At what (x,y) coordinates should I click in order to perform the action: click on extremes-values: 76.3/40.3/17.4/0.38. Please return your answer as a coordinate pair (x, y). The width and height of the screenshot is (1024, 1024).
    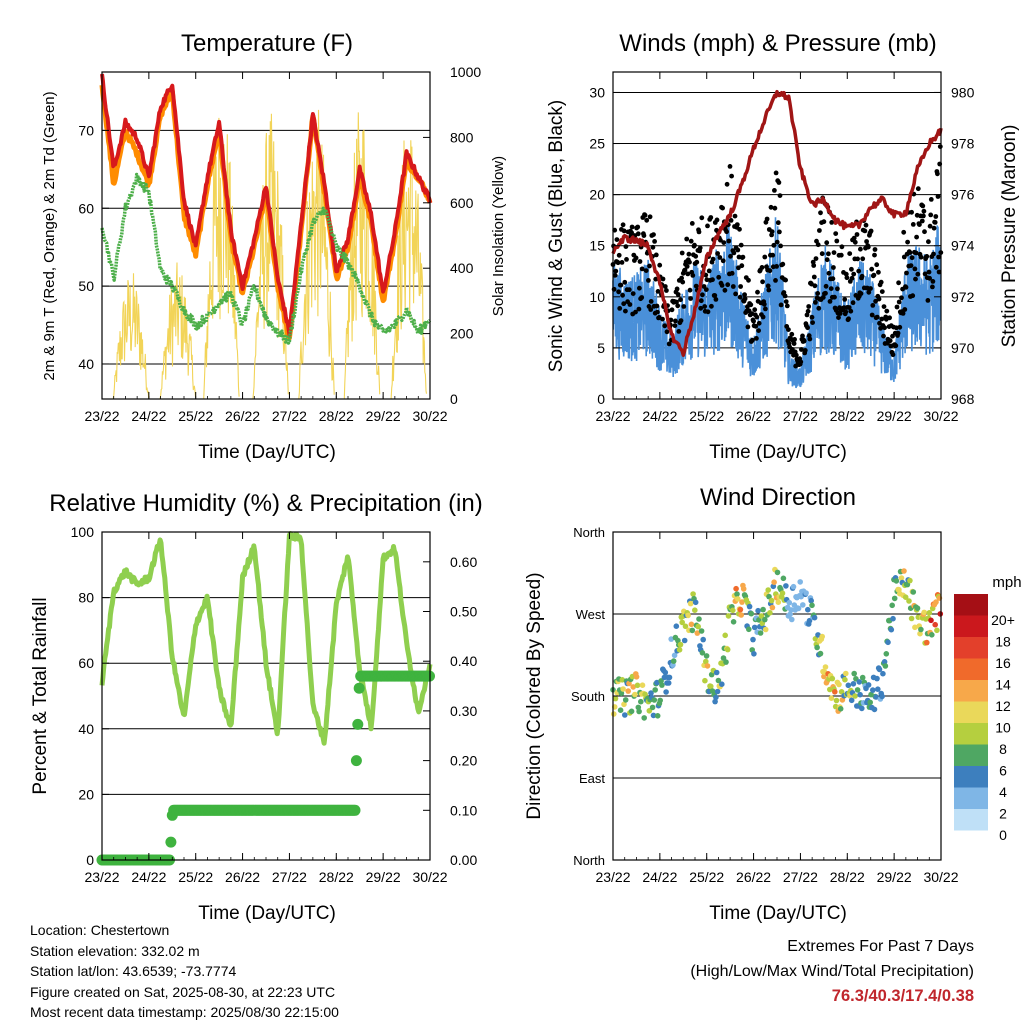
    Looking at the image, I should click on (902, 996).